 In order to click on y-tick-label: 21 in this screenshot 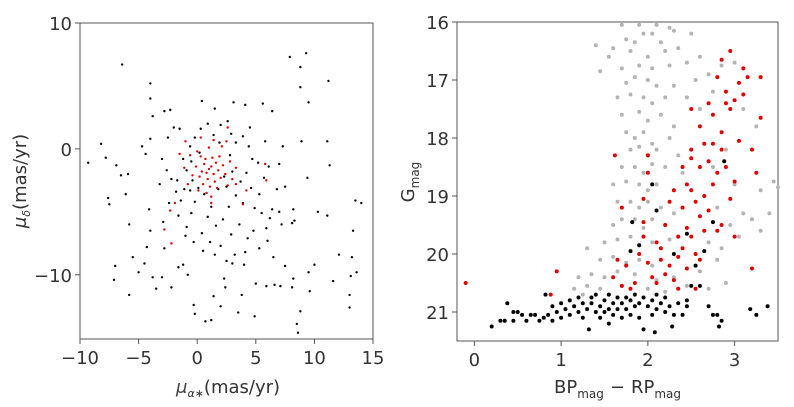, I will do `click(437, 313)`.